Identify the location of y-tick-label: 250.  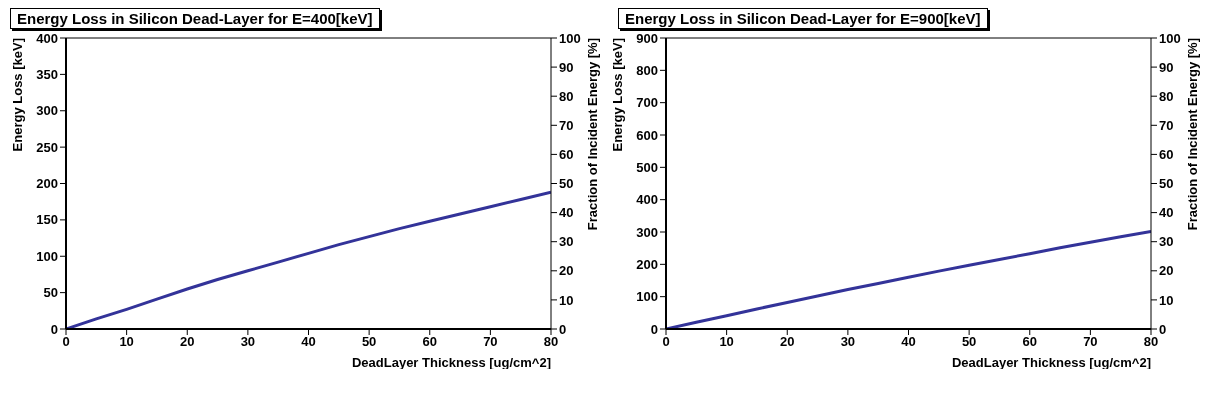
(47, 147).